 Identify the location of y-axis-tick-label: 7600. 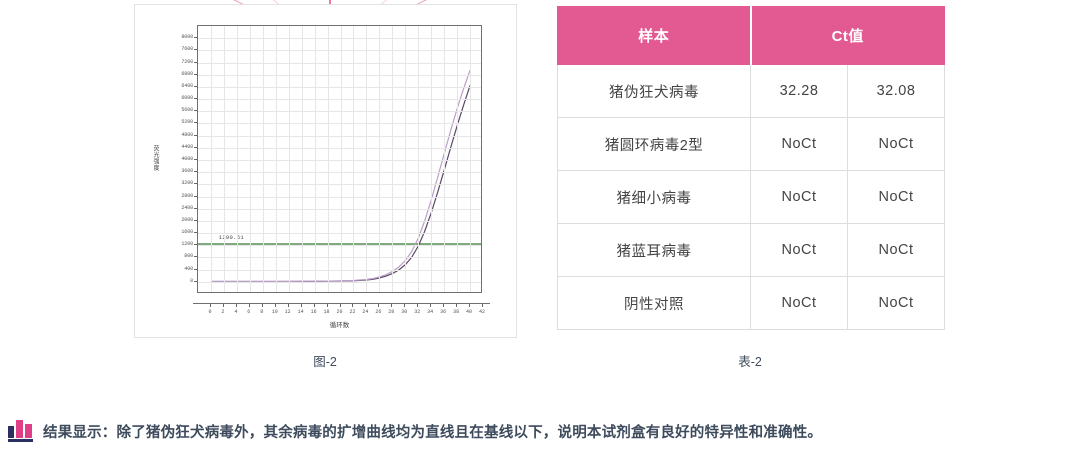
(187, 49).